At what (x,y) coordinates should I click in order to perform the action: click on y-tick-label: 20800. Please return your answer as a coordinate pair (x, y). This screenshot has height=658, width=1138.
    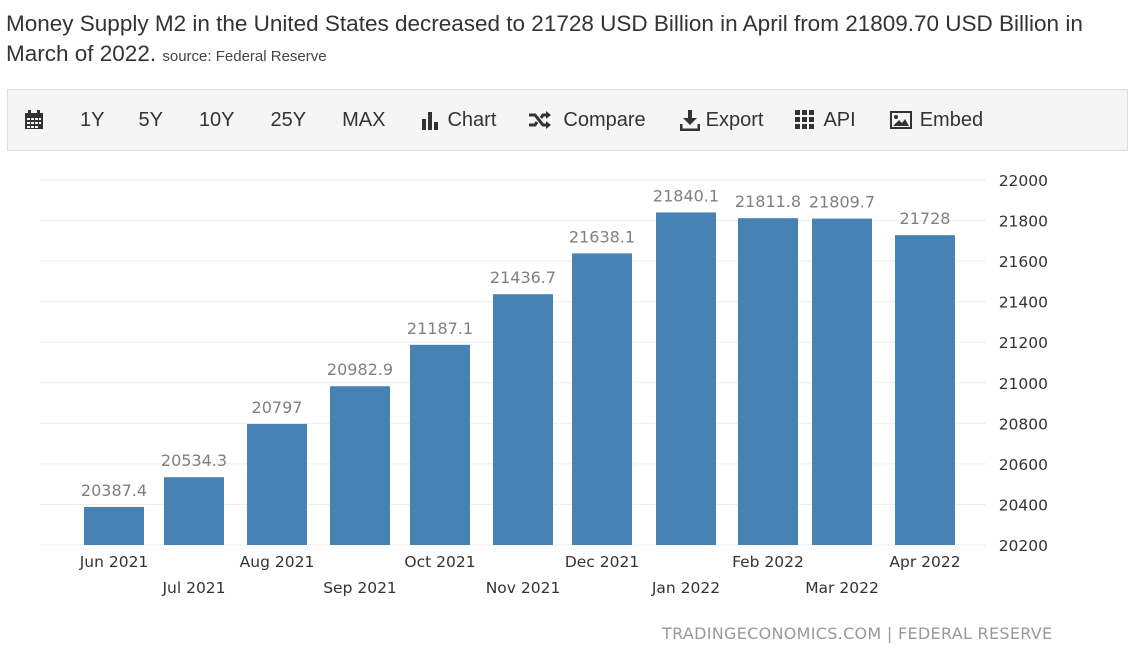
    Looking at the image, I should click on (1023, 424).